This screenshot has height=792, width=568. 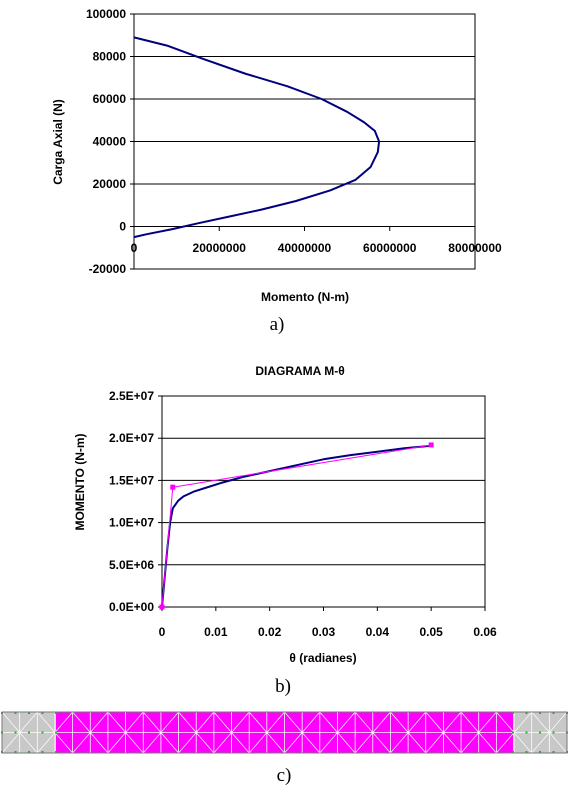 What do you see at coordinates (431, 632) in the screenshot?
I see `chartB-x-tick-label: 0.05` at bounding box center [431, 632].